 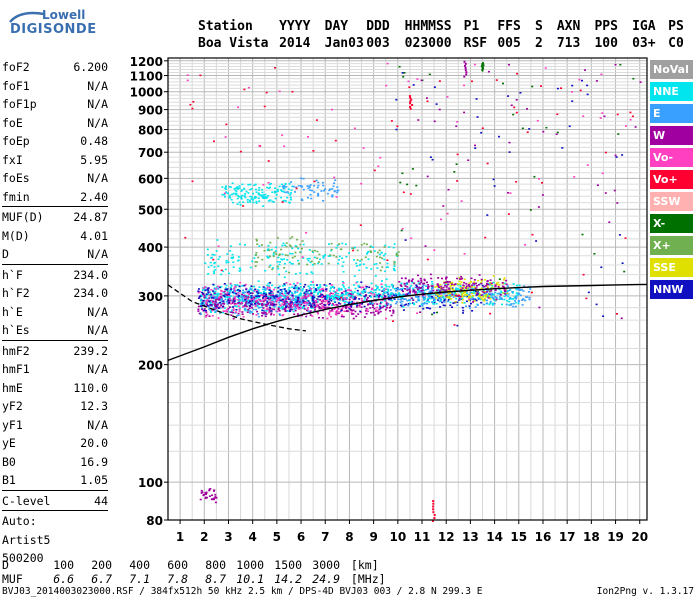 I want to click on x-tick-label: 14, so click(x=494, y=537).